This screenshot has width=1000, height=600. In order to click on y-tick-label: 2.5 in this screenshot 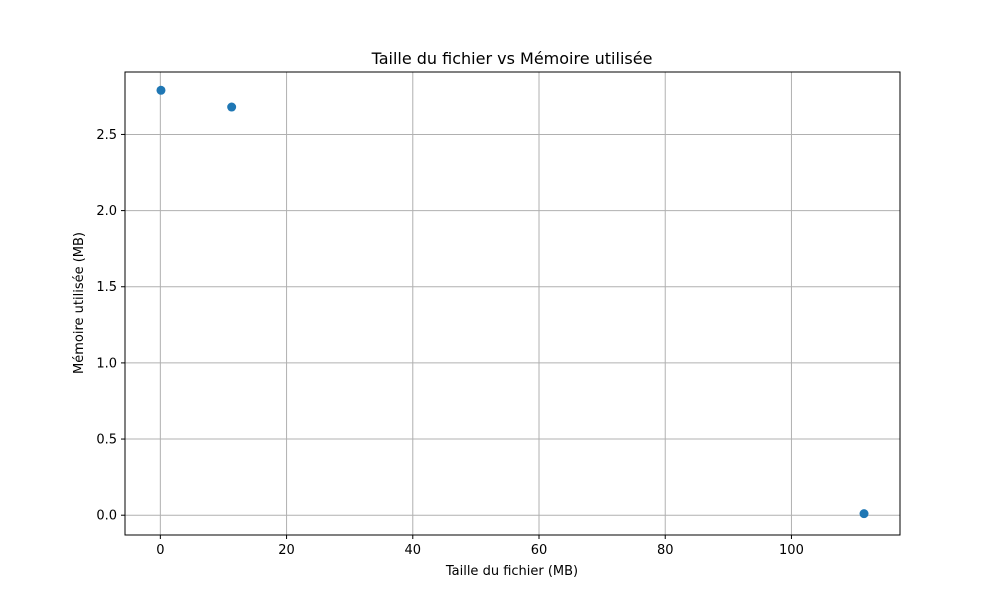, I will do `click(106, 135)`.